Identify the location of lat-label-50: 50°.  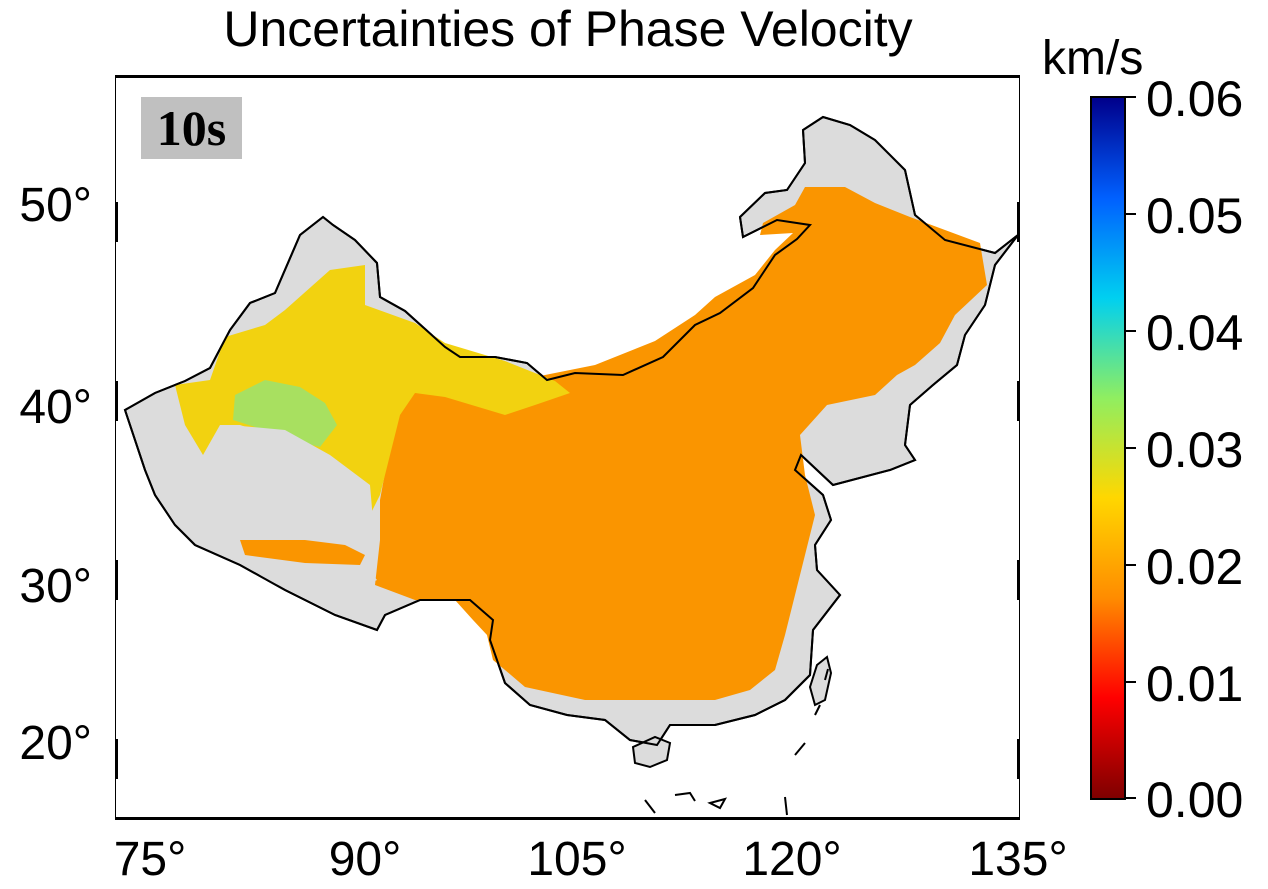
(55, 205).